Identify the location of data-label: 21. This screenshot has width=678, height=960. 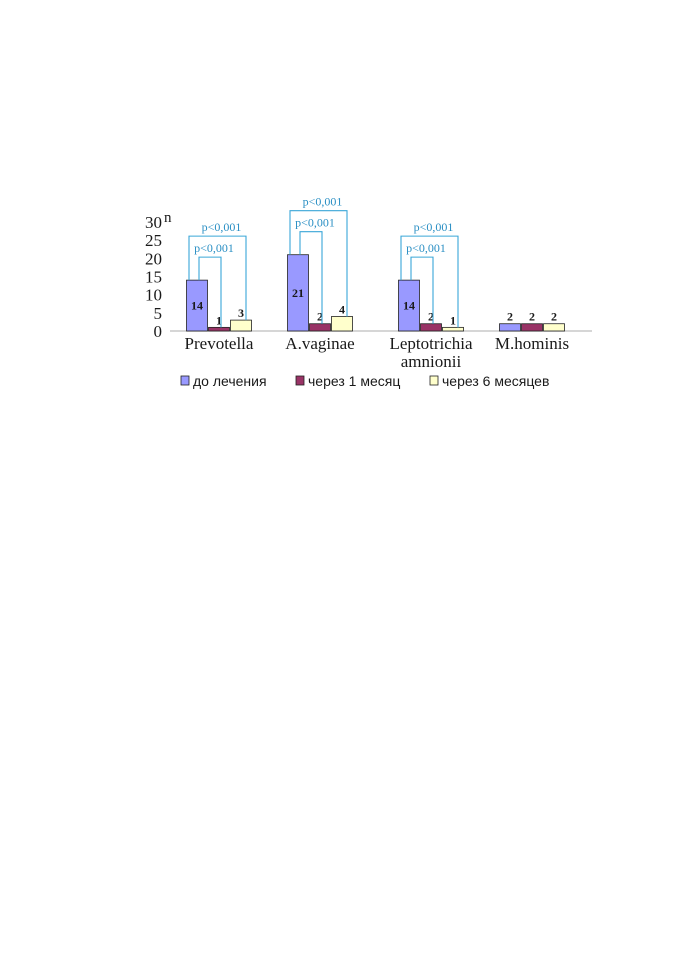
(298, 293).